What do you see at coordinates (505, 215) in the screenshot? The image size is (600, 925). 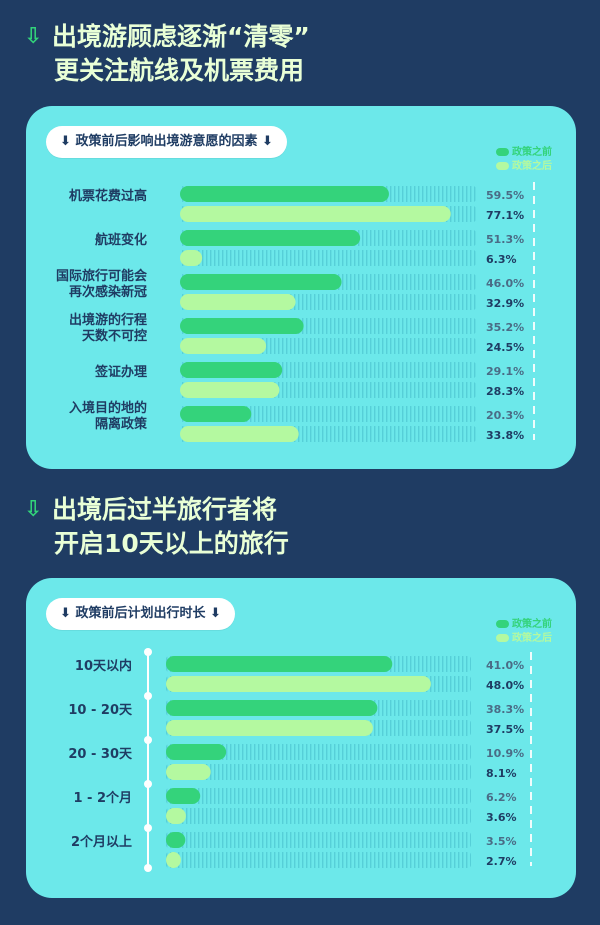 I see `value-label-after: 77.1%` at bounding box center [505, 215].